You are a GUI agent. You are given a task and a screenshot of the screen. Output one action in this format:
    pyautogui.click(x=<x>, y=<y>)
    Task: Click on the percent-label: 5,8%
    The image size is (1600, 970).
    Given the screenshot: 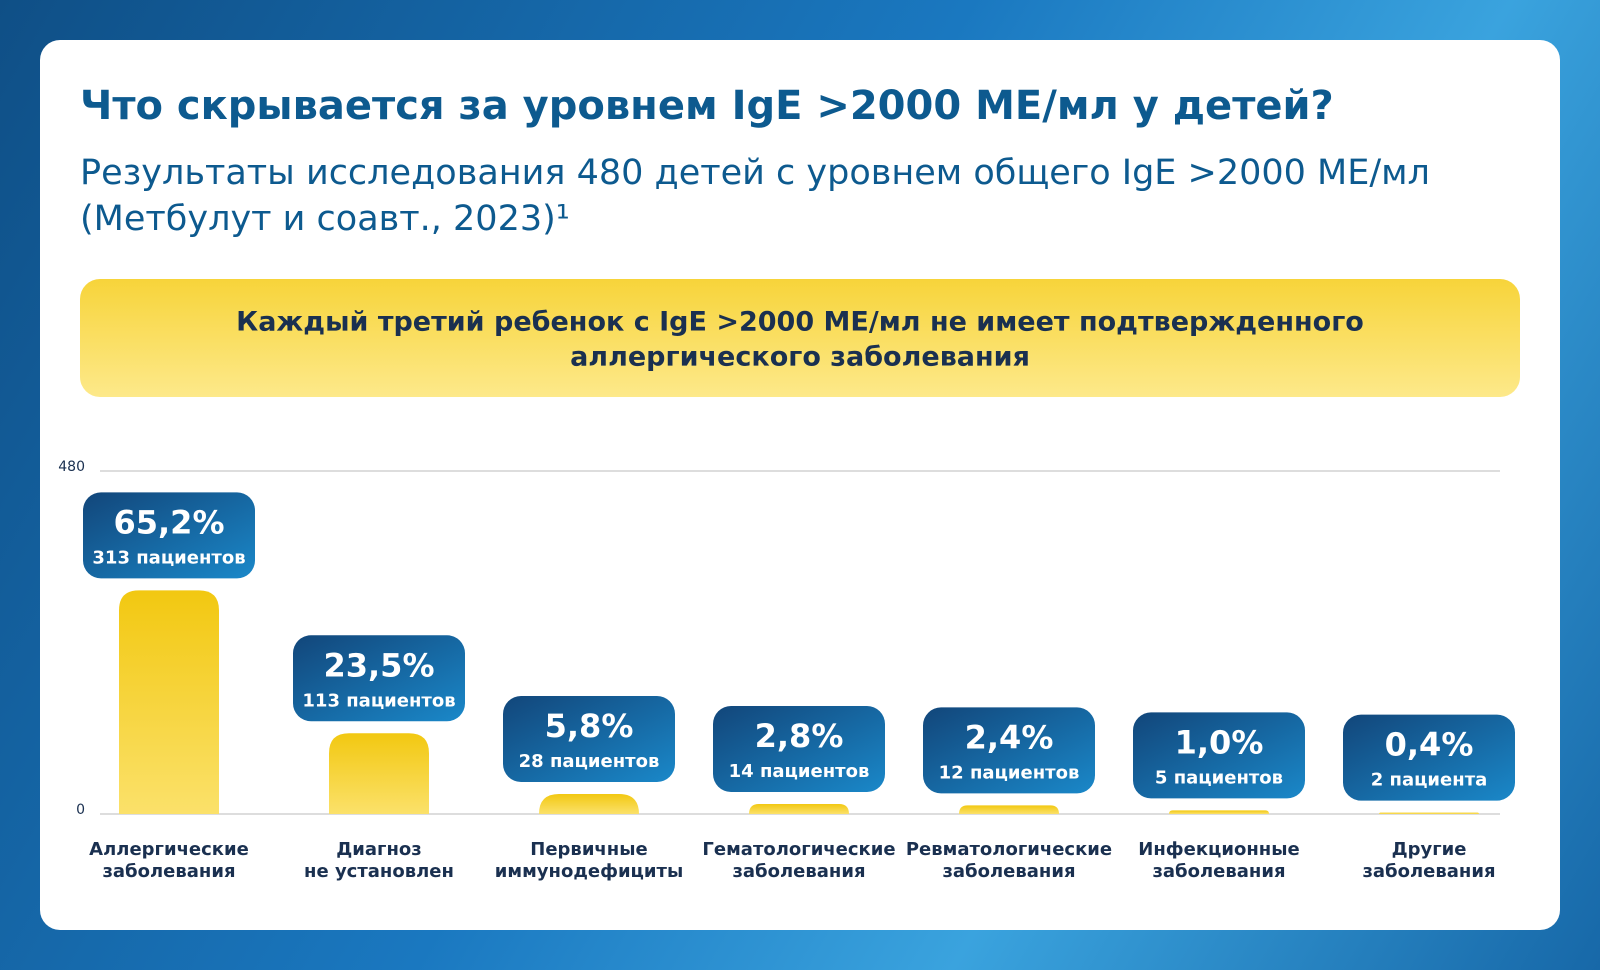 What is the action you would take?
    pyautogui.click(x=589, y=726)
    